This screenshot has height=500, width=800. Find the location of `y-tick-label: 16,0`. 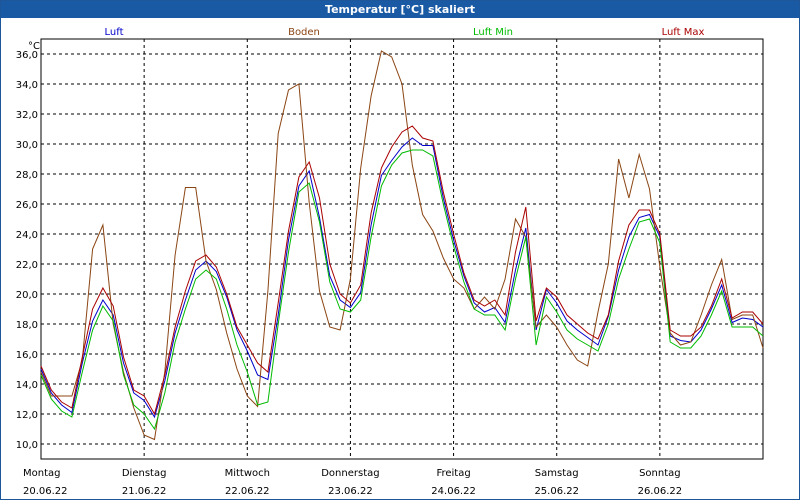

y-tick-label: 16,0 is located at coordinates (27, 355).